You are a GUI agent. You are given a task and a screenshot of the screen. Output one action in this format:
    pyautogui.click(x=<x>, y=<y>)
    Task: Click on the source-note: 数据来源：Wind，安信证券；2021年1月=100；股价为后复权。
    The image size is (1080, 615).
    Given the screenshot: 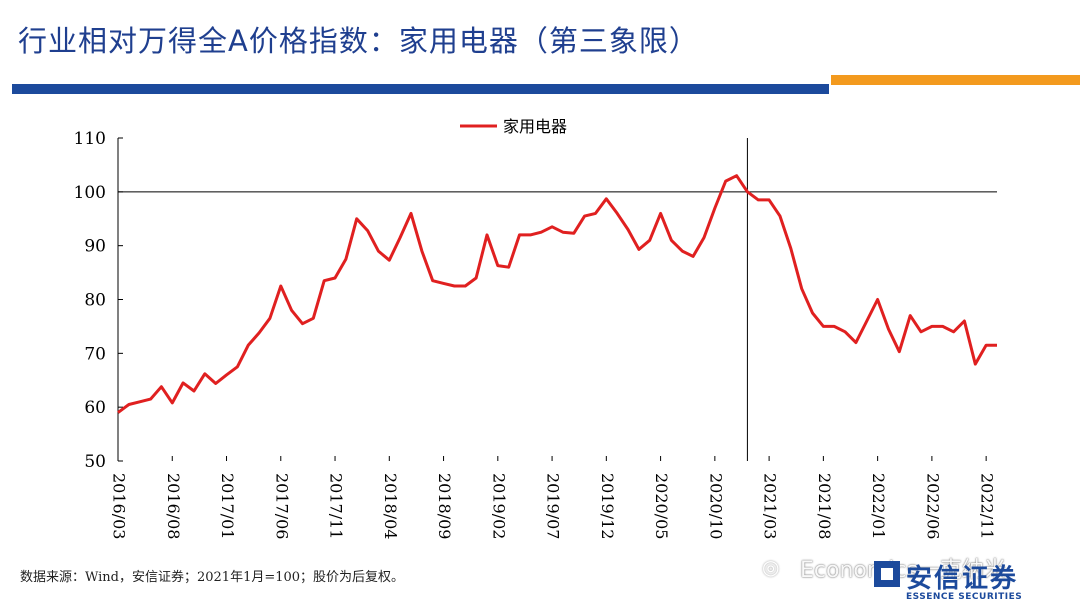 What is the action you would take?
    pyautogui.click(x=212, y=577)
    